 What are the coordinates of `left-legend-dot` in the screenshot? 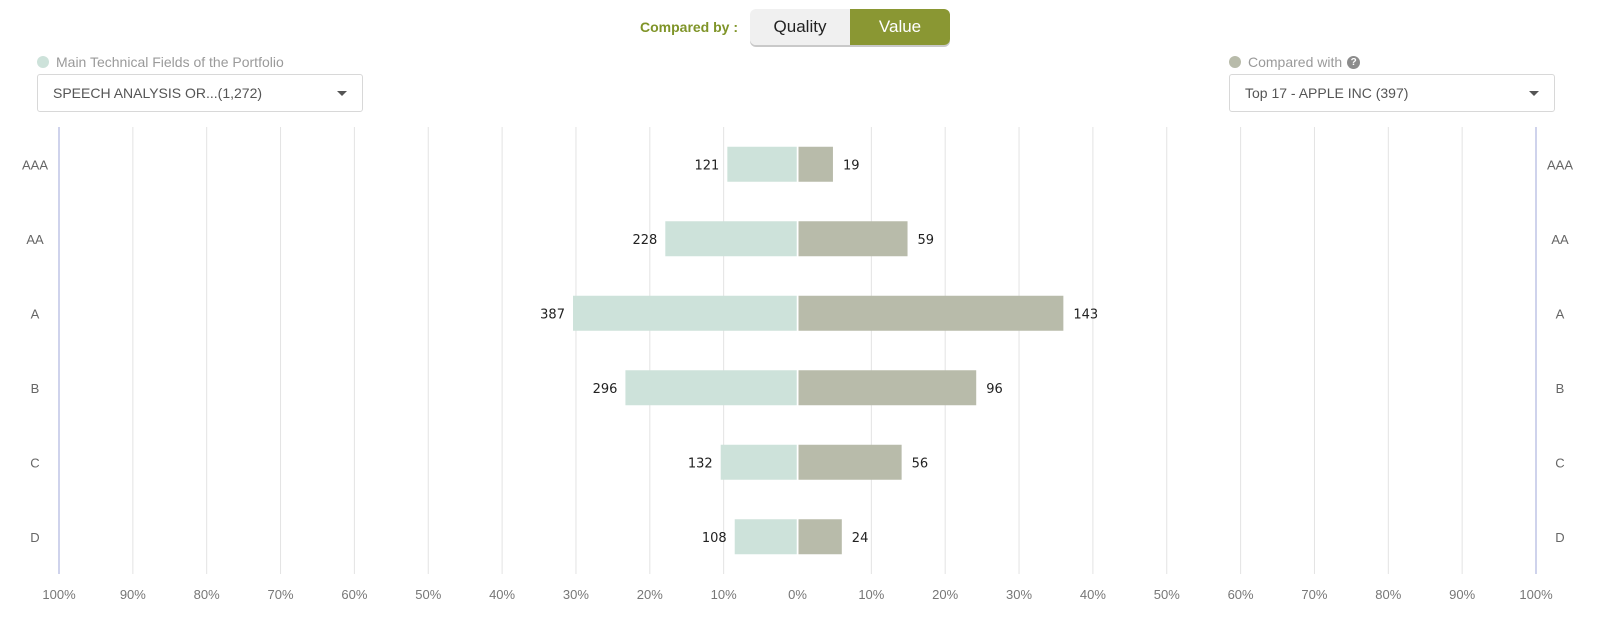 It's located at (43, 62).